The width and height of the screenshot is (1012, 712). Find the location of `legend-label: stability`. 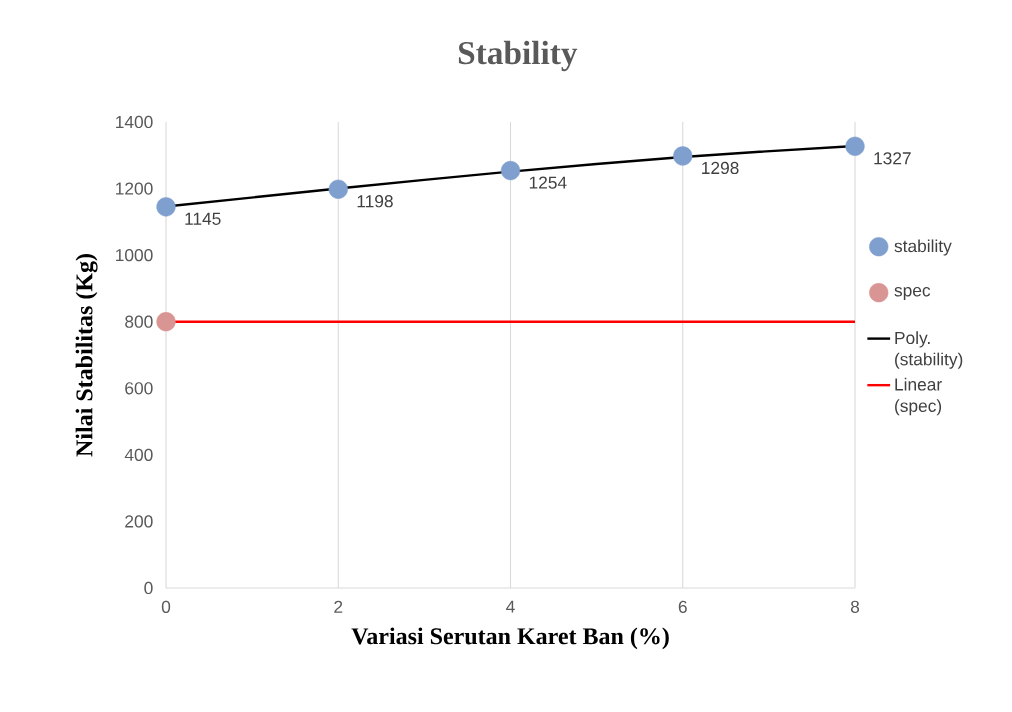

legend-label: stability is located at coordinates (923, 247).